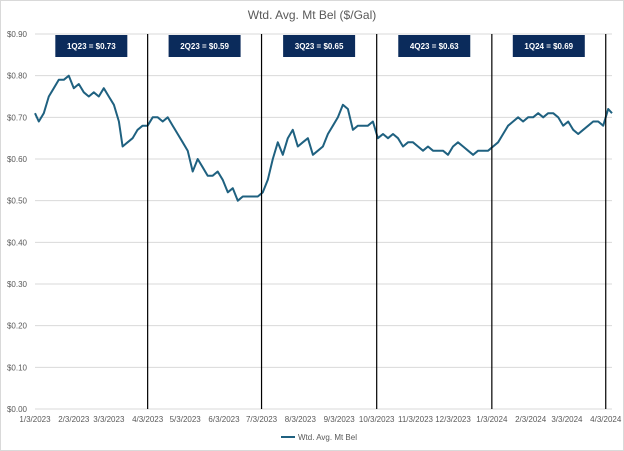 This screenshot has width=624, height=451. What do you see at coordinates (327, 437) in the screenshot?
I see `legend-label: Wtd. Avg. Mt Bel` at bounding box center [327, 437].